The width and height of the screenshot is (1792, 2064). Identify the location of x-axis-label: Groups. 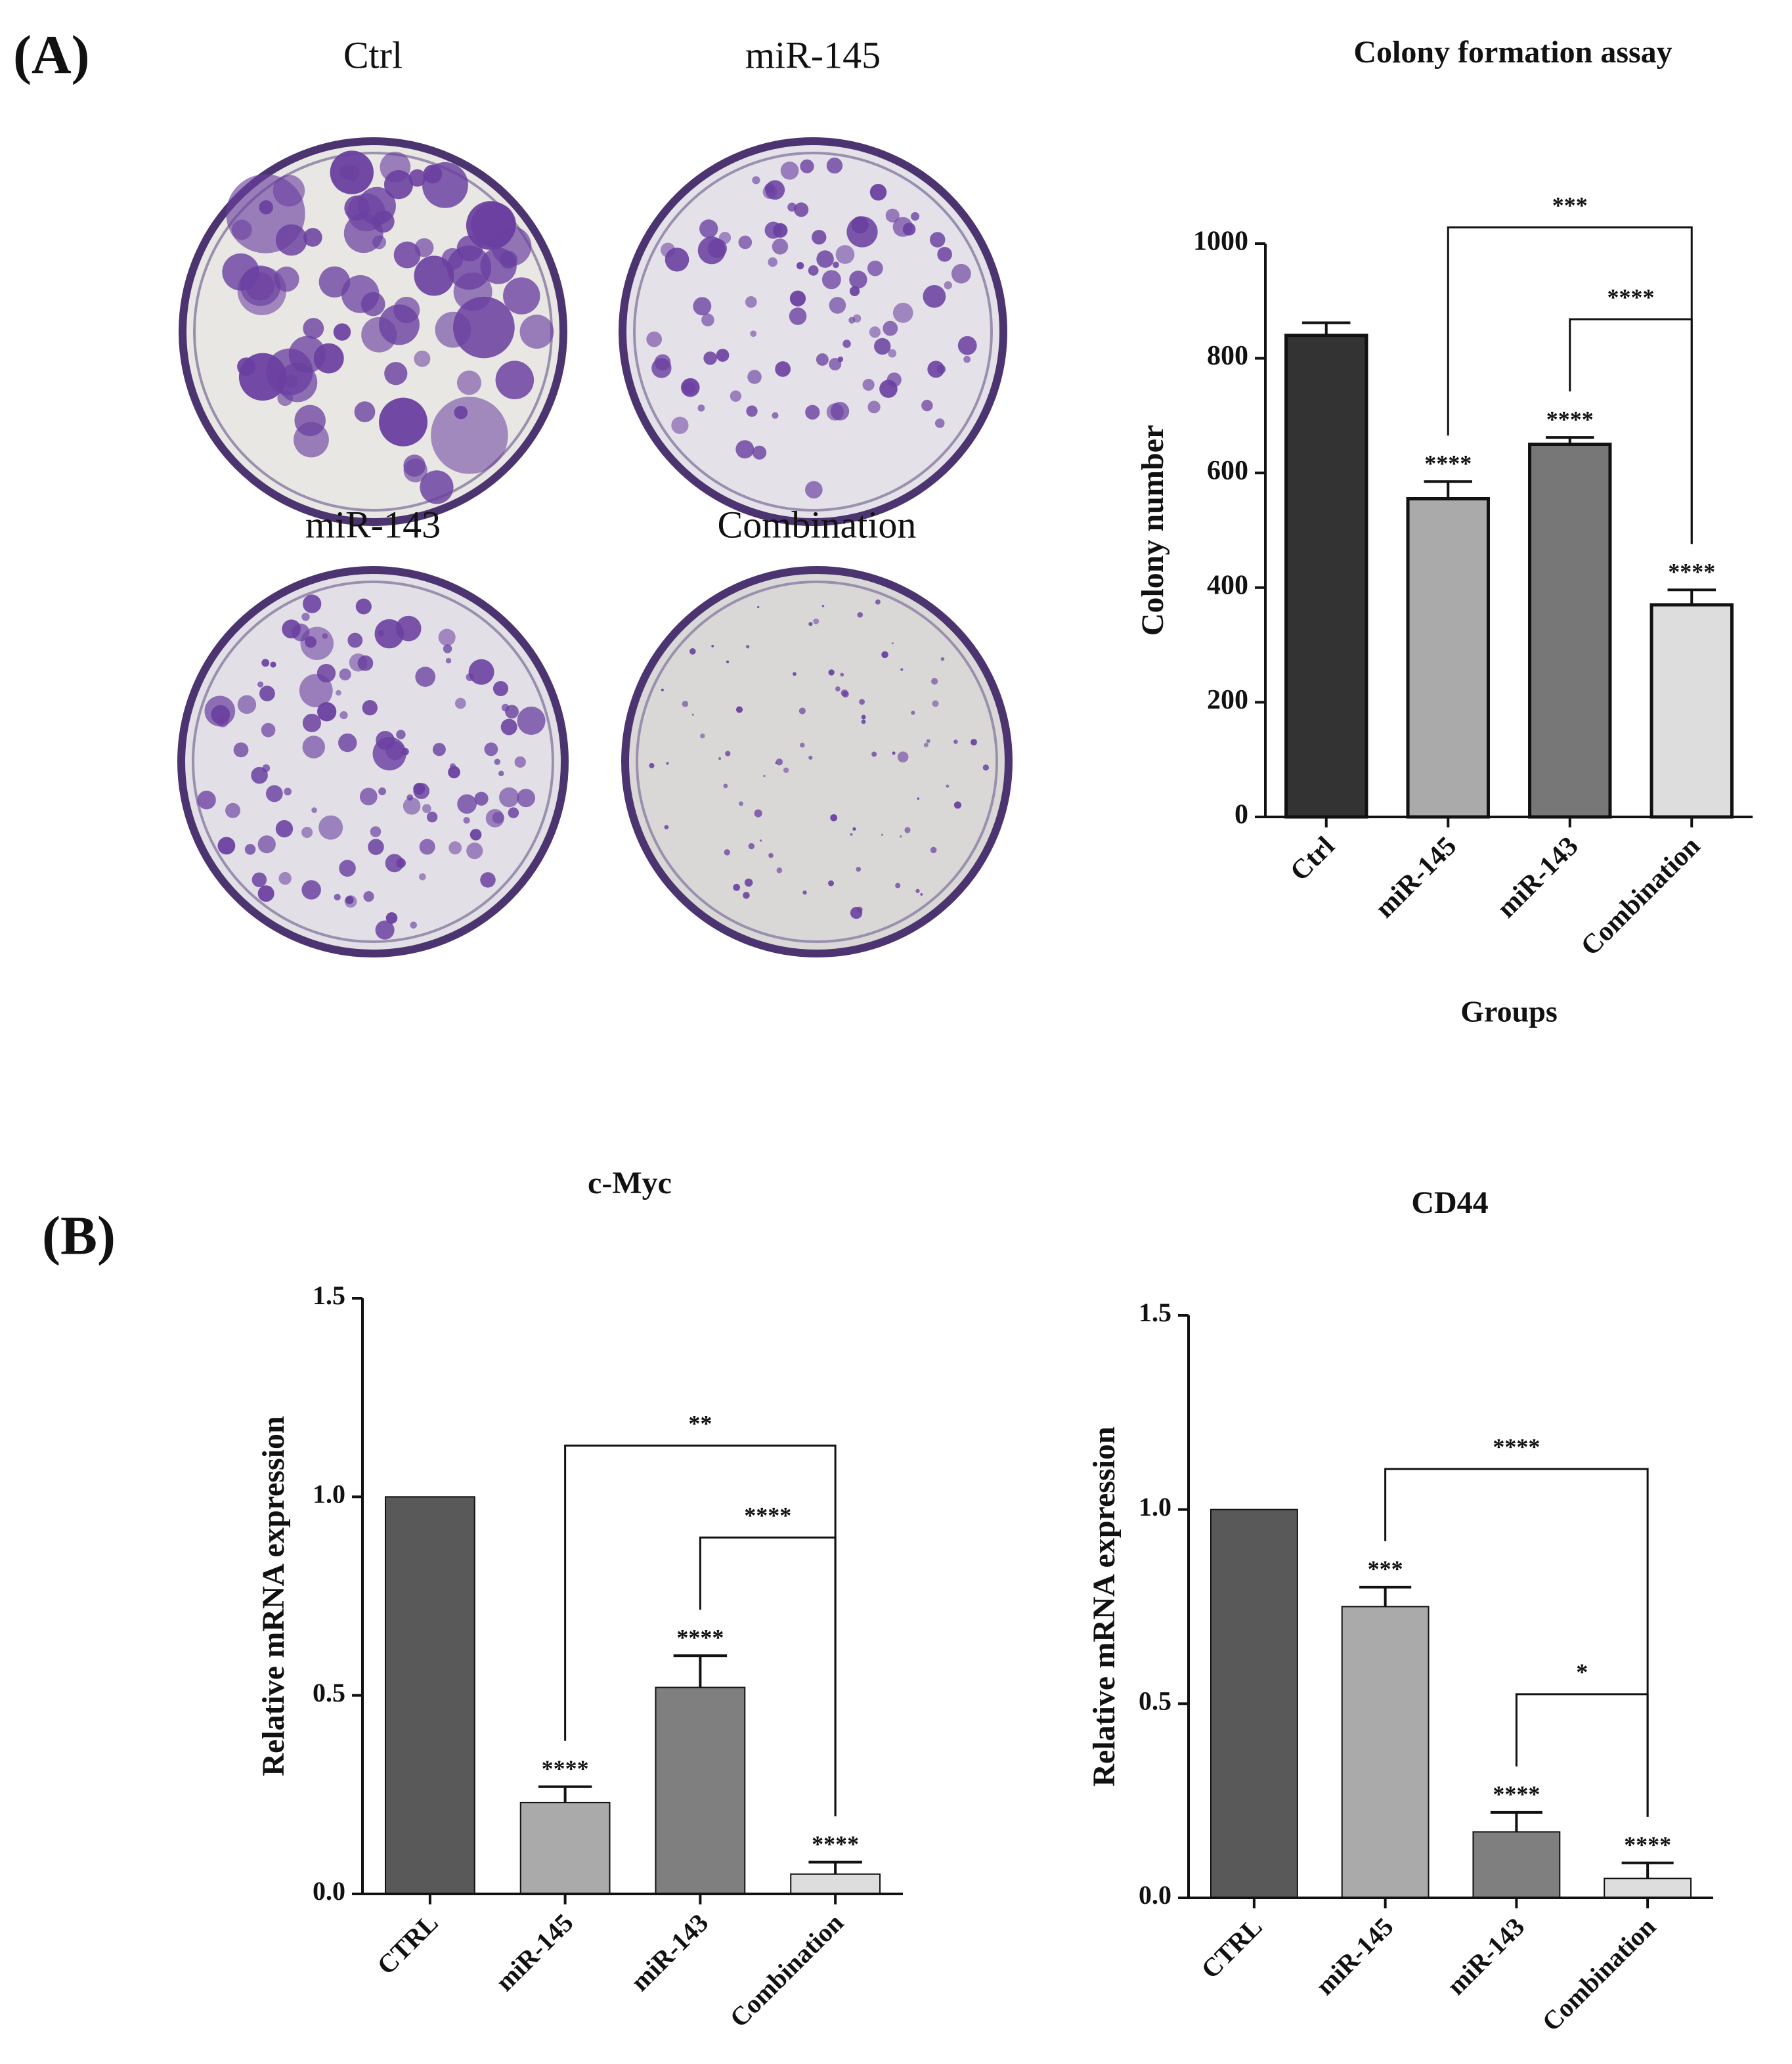
(1508, 1011).